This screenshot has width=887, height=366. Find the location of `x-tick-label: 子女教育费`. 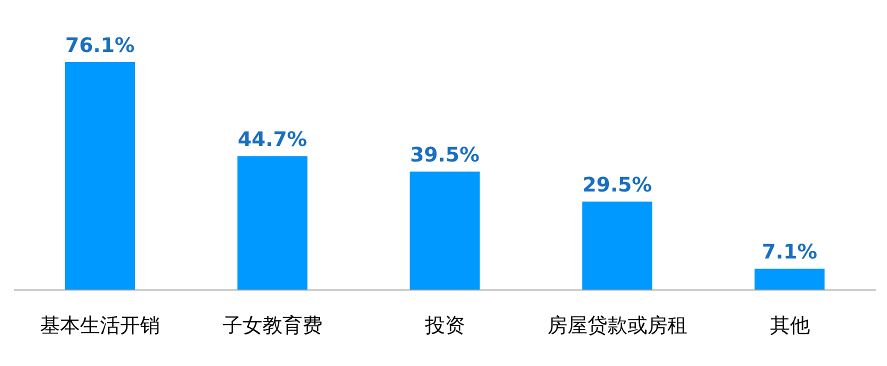

x-tick-label: 子女教育费 is located at coordinates (272, 325).